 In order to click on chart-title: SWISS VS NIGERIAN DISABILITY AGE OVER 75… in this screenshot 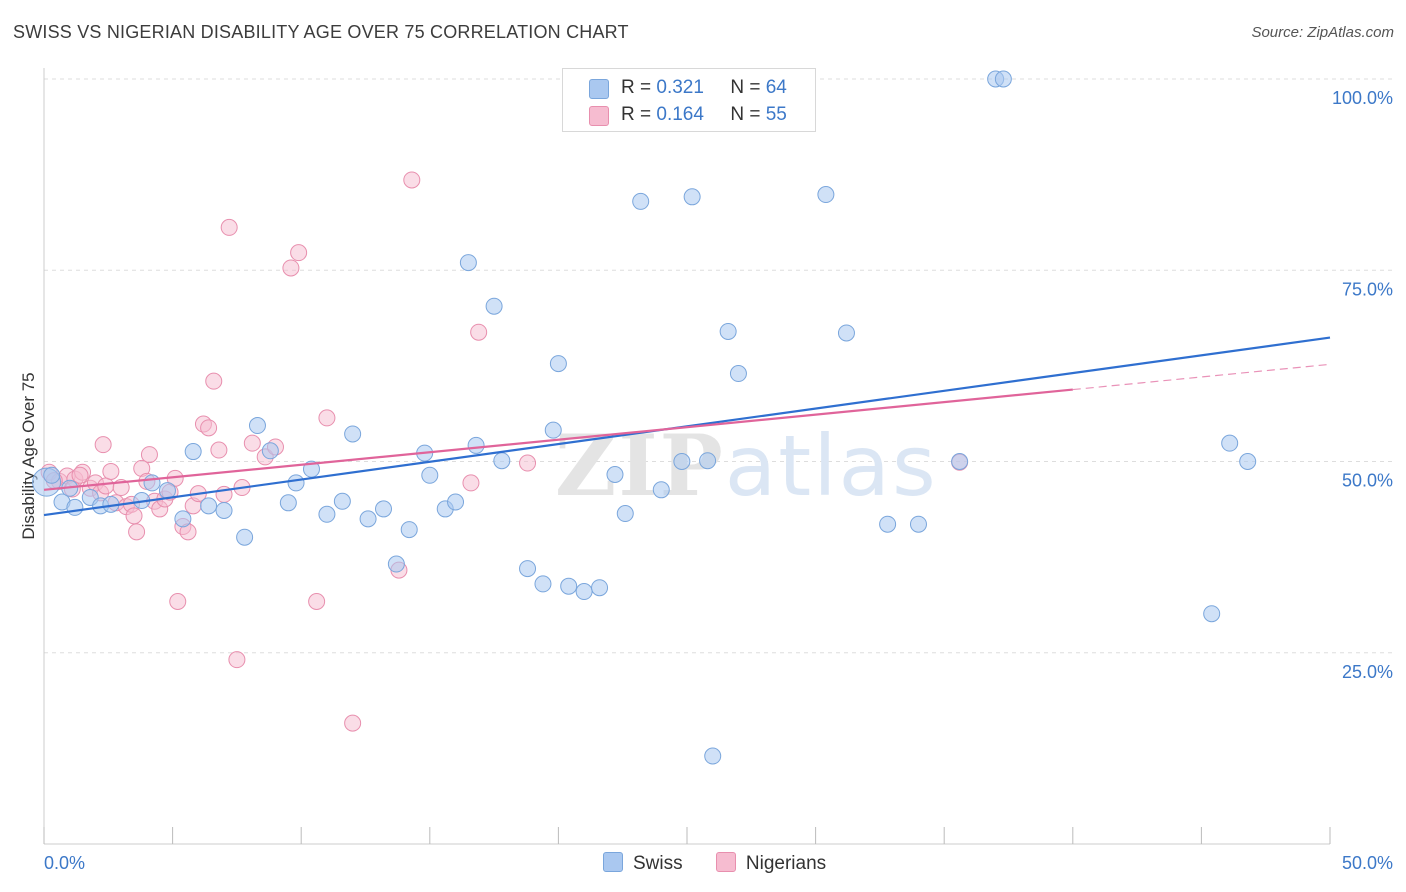, I will do `click(321, 32)`.